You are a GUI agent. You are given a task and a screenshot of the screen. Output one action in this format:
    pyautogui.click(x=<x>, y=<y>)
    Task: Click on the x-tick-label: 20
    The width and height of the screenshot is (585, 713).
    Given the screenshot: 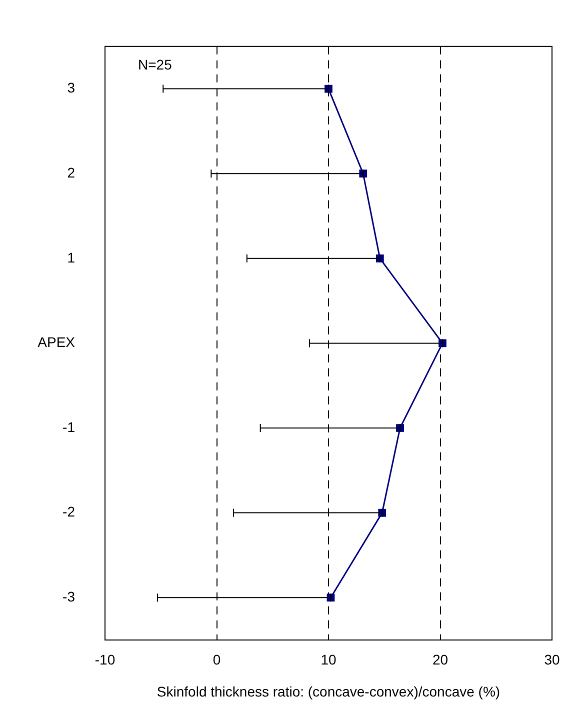 What is the action you would take?
    pyautogui.click(x=440, y=659)
    